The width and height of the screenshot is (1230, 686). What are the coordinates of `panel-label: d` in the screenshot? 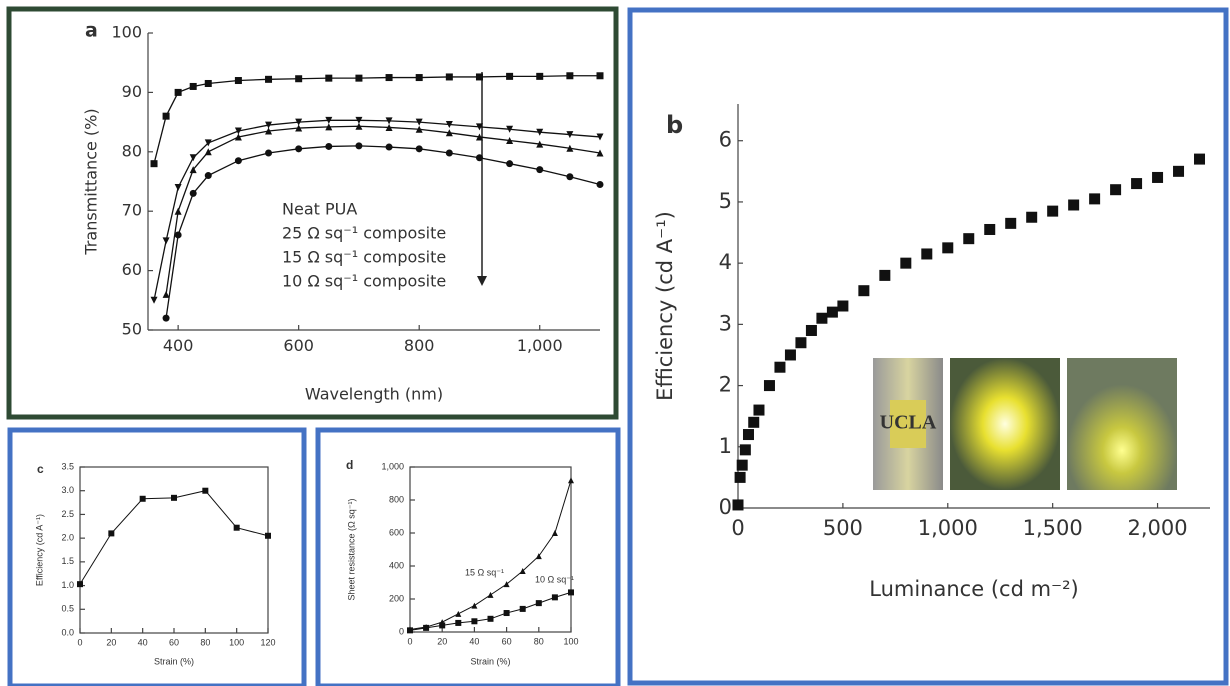 It's located at (349, 465).